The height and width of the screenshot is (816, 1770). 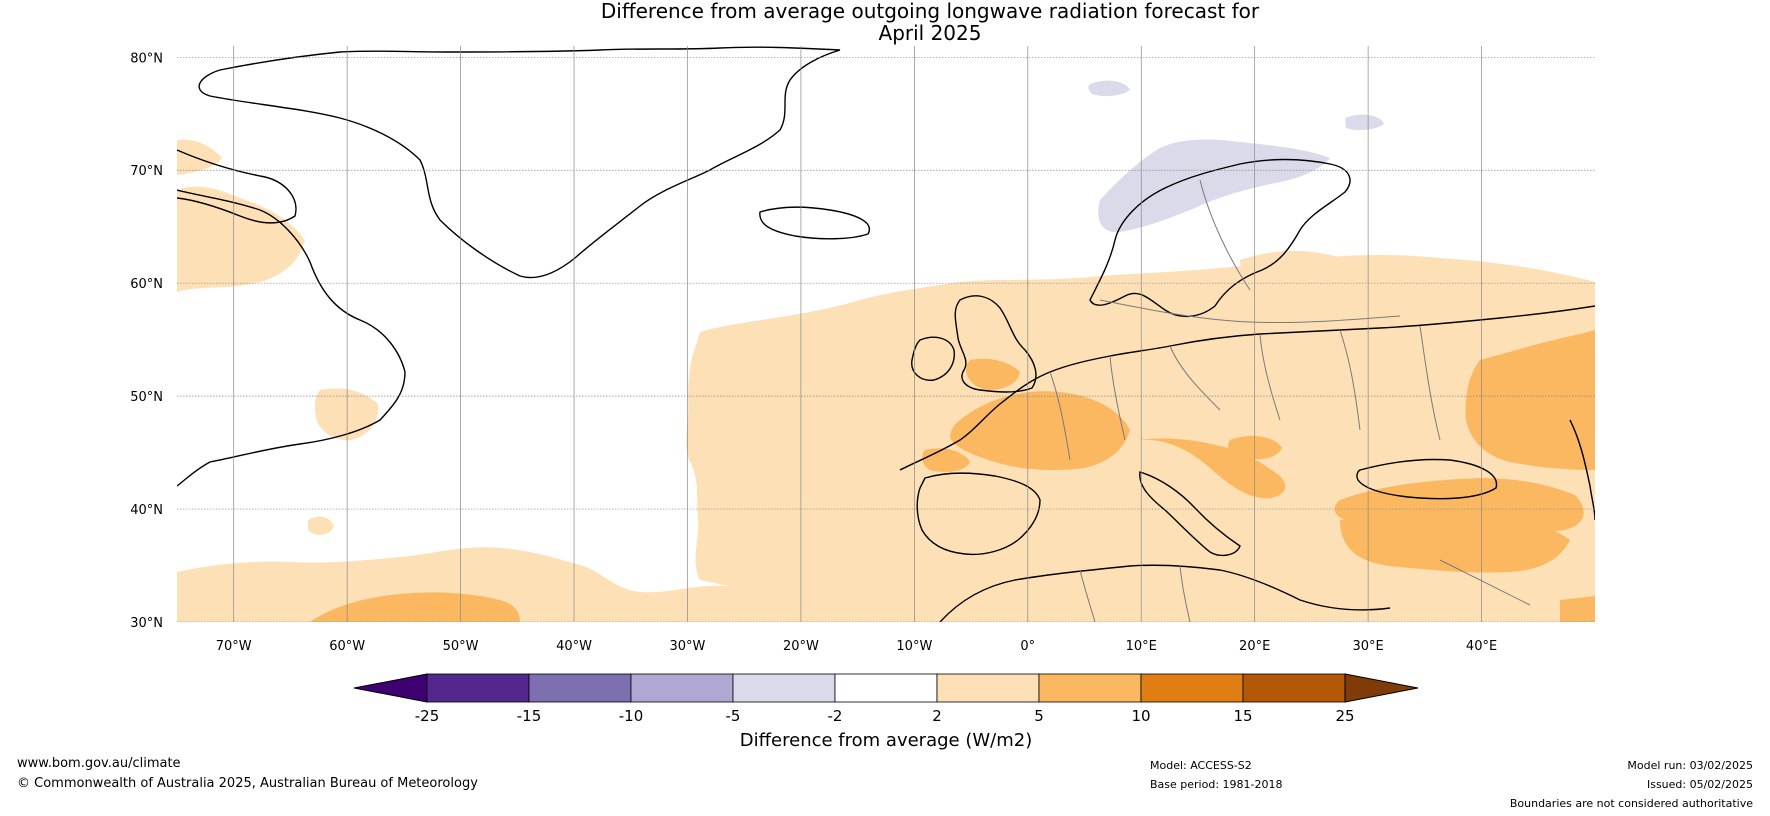 I want to click on colorbar-extend-low, so click(x=390, y=688).